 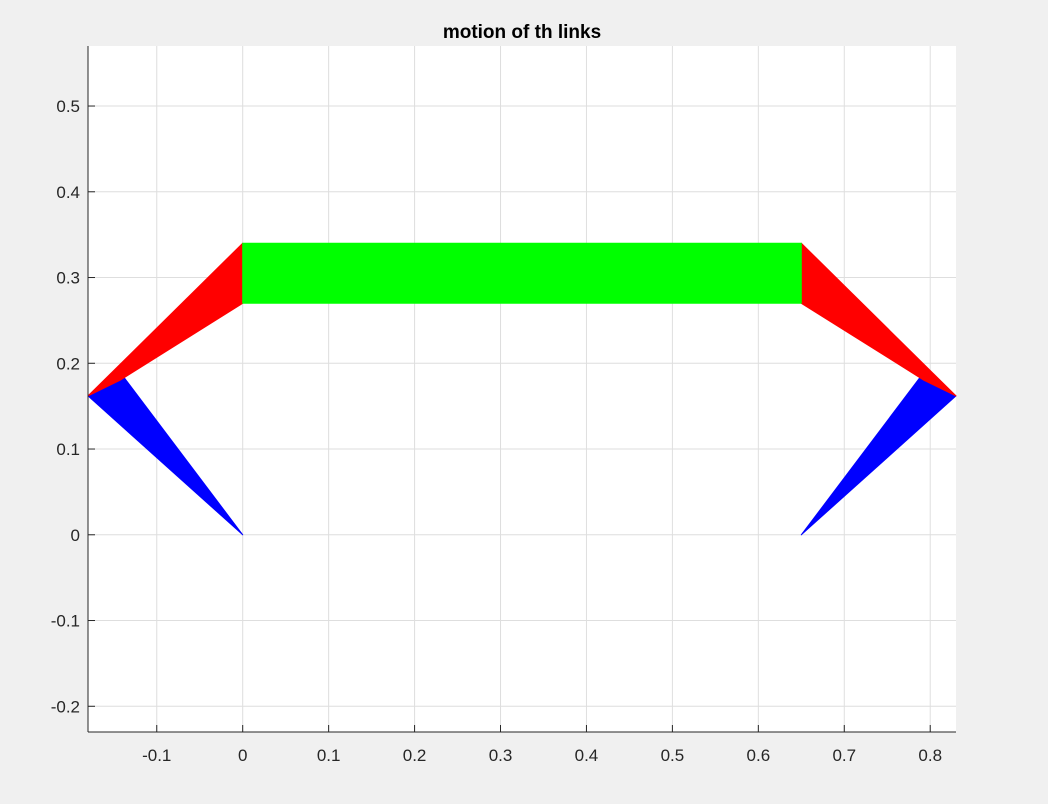 What do you see at coordinates (522, 32) in the screenshot?
I see `chart-title: motion of th links` at bounding box center [522, 32].